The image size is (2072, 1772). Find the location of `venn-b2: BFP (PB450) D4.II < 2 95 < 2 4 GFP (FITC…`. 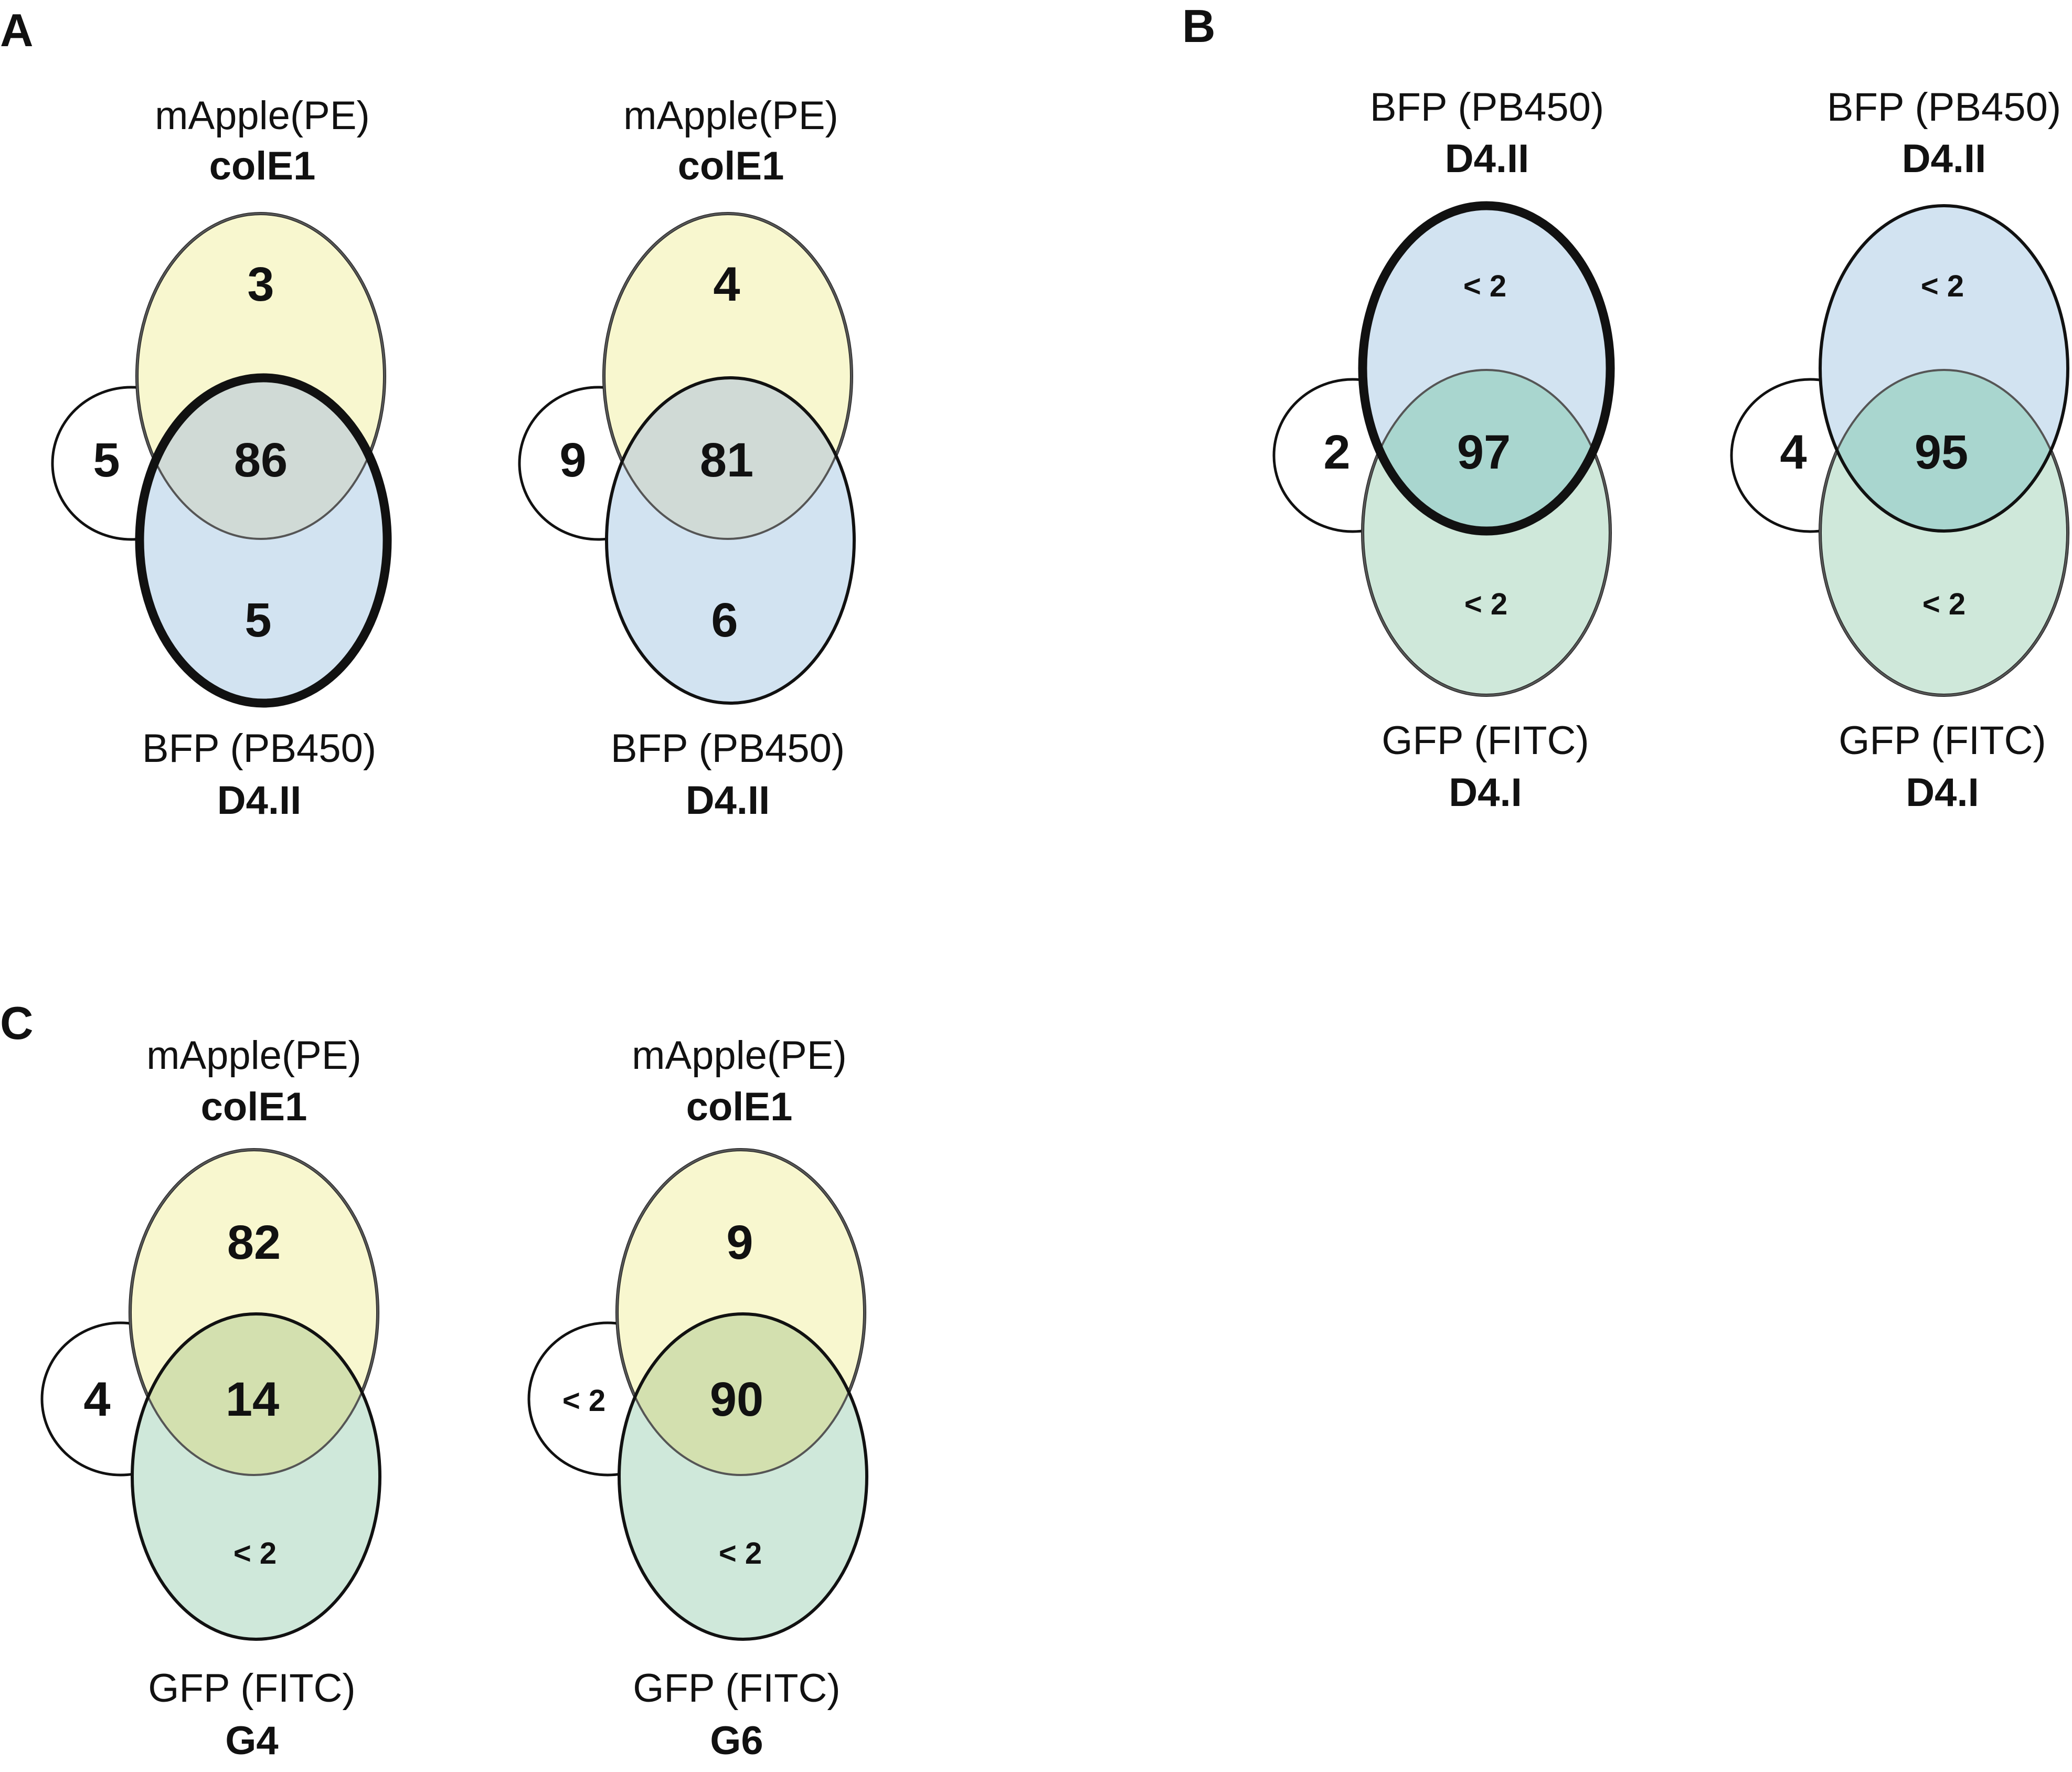

venn-b2: BFP (PB450) D4.II < 2 95 < 2 4 GFP (FITC… is located at coordinates (1899, 450).